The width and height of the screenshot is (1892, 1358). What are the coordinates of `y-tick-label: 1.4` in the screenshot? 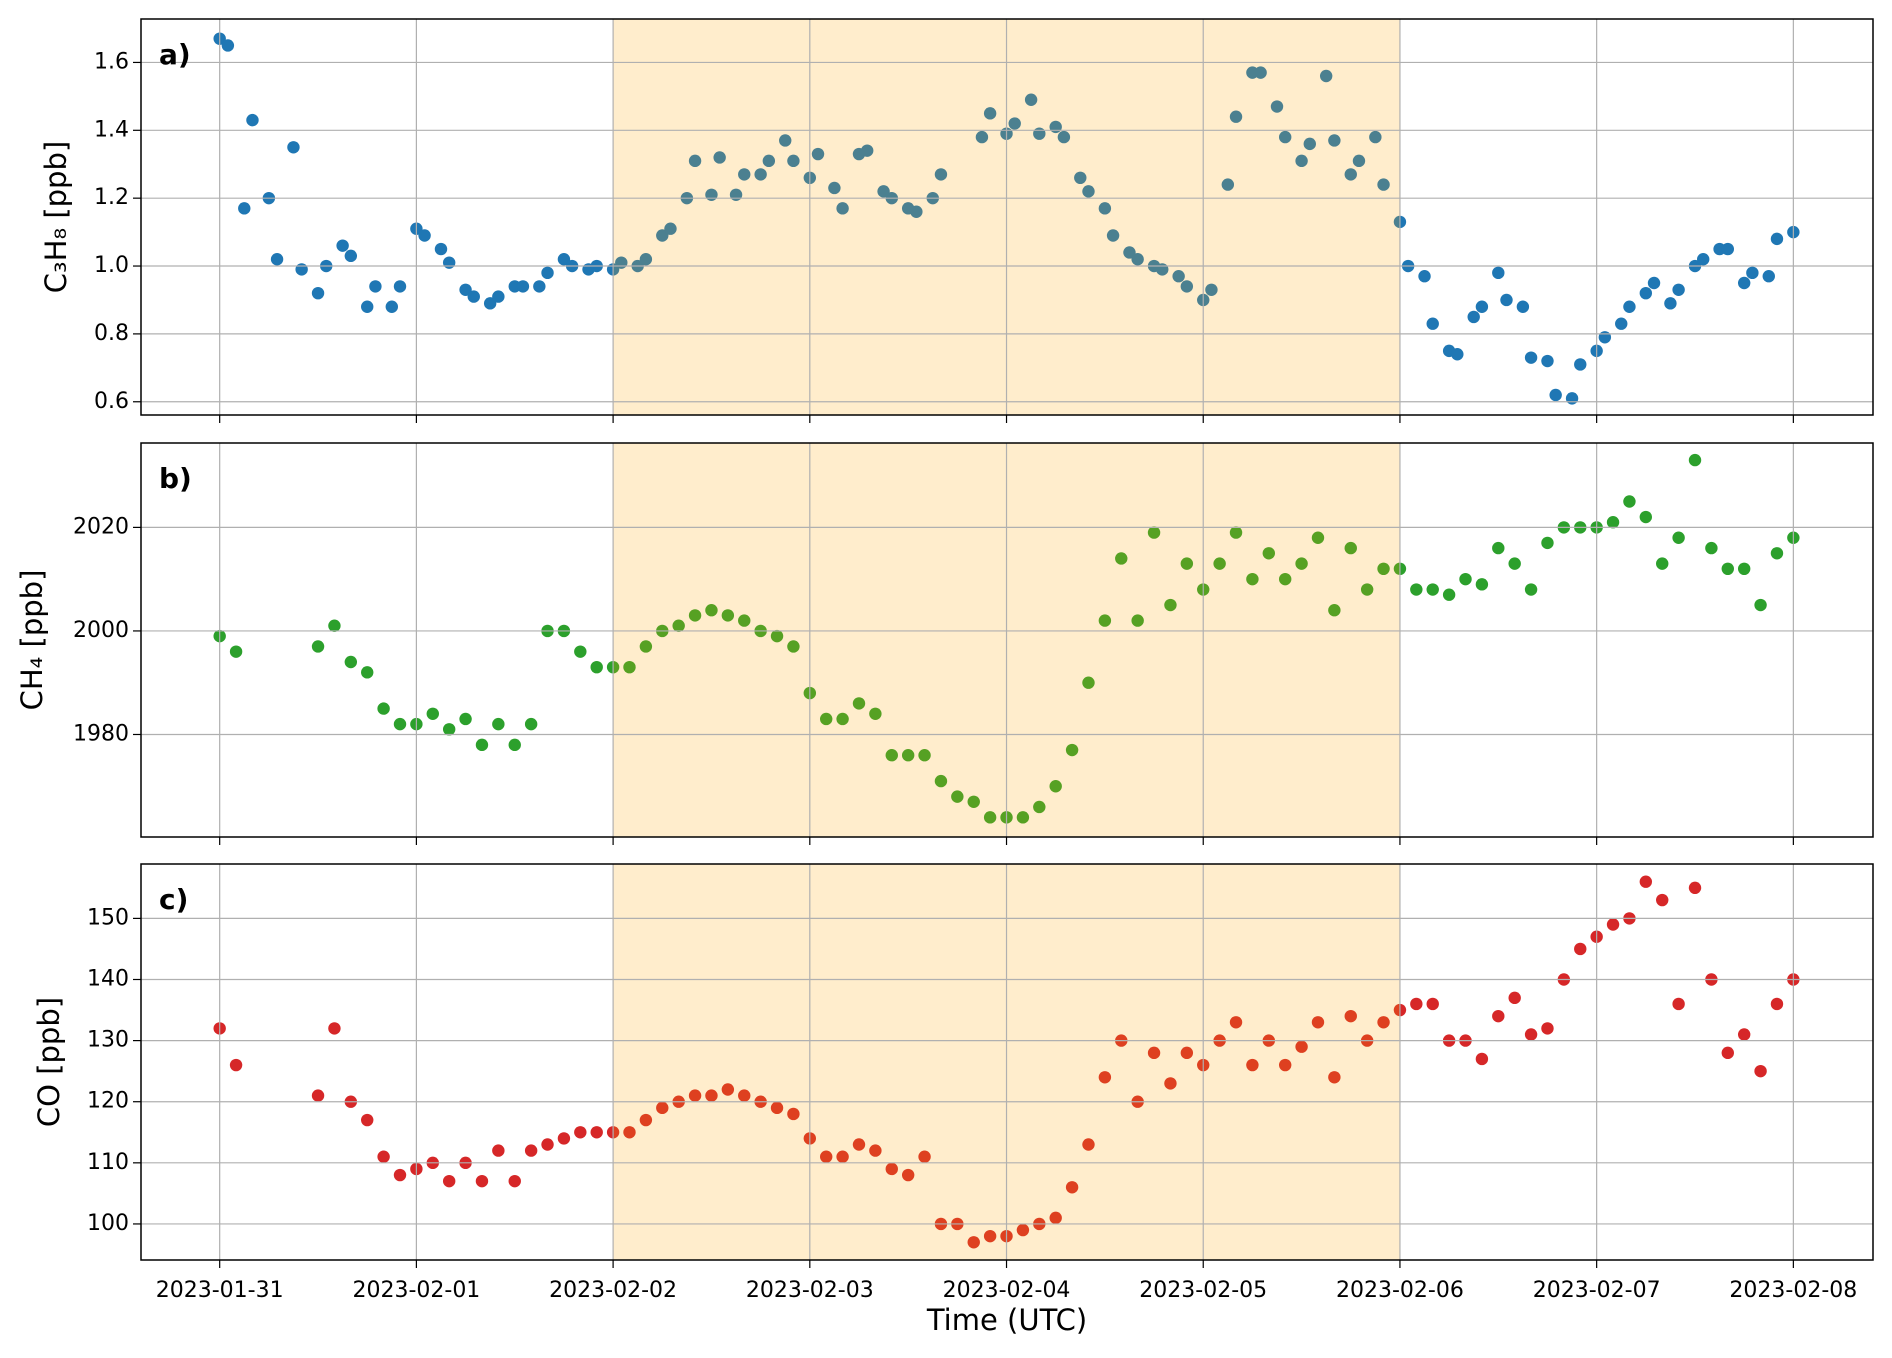 It's located at (111, 129).